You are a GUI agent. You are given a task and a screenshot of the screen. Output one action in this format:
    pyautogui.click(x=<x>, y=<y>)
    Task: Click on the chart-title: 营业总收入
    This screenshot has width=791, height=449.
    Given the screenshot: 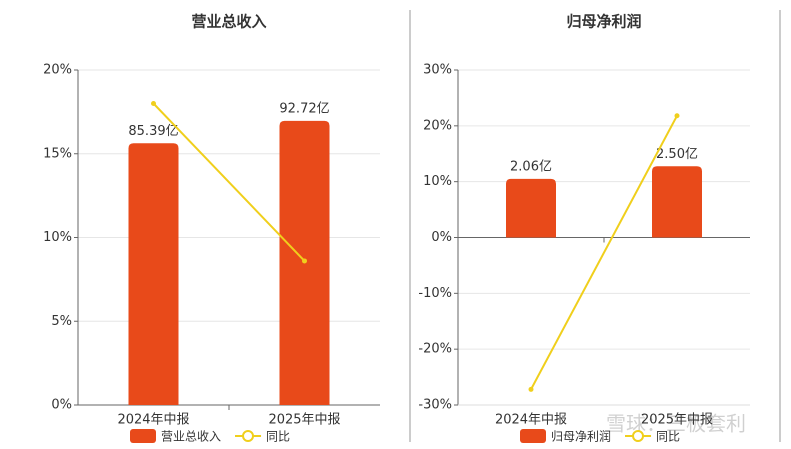 What is the action you would take?
    pyautogui.click(x=228, y=22)
    